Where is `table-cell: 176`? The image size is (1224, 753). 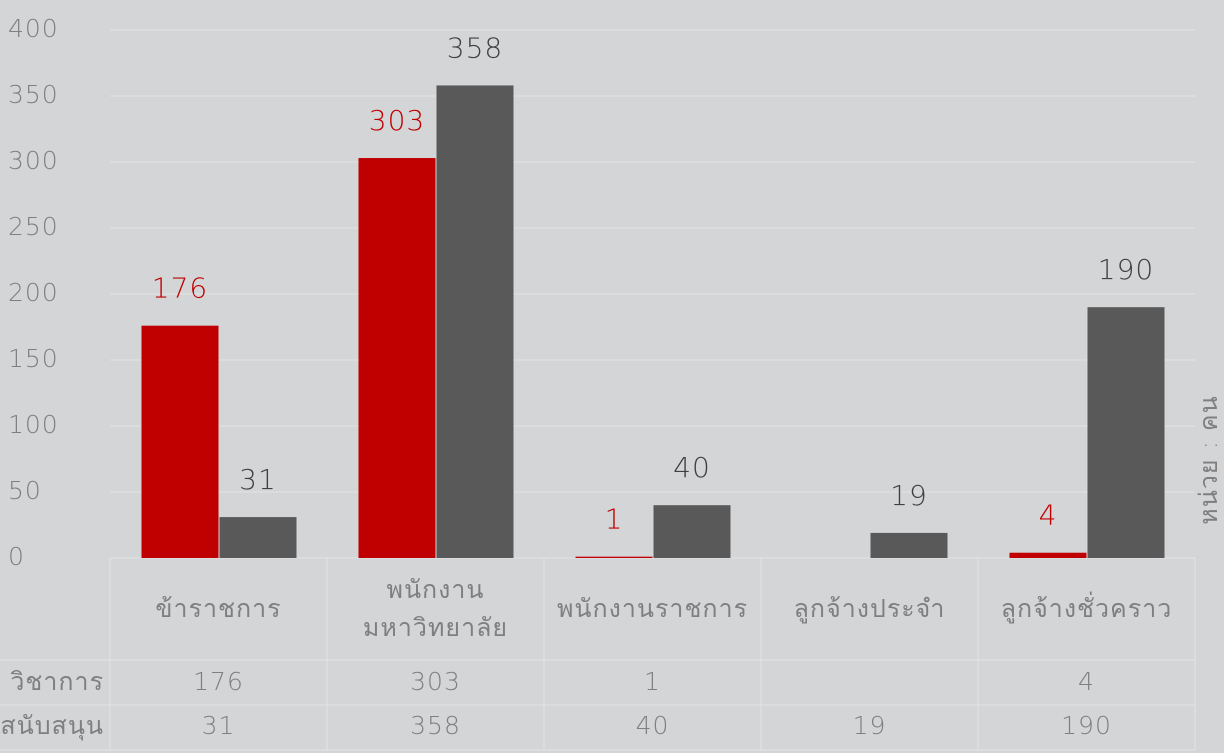 table-cell: 176 is located at coordinates (218, 681).